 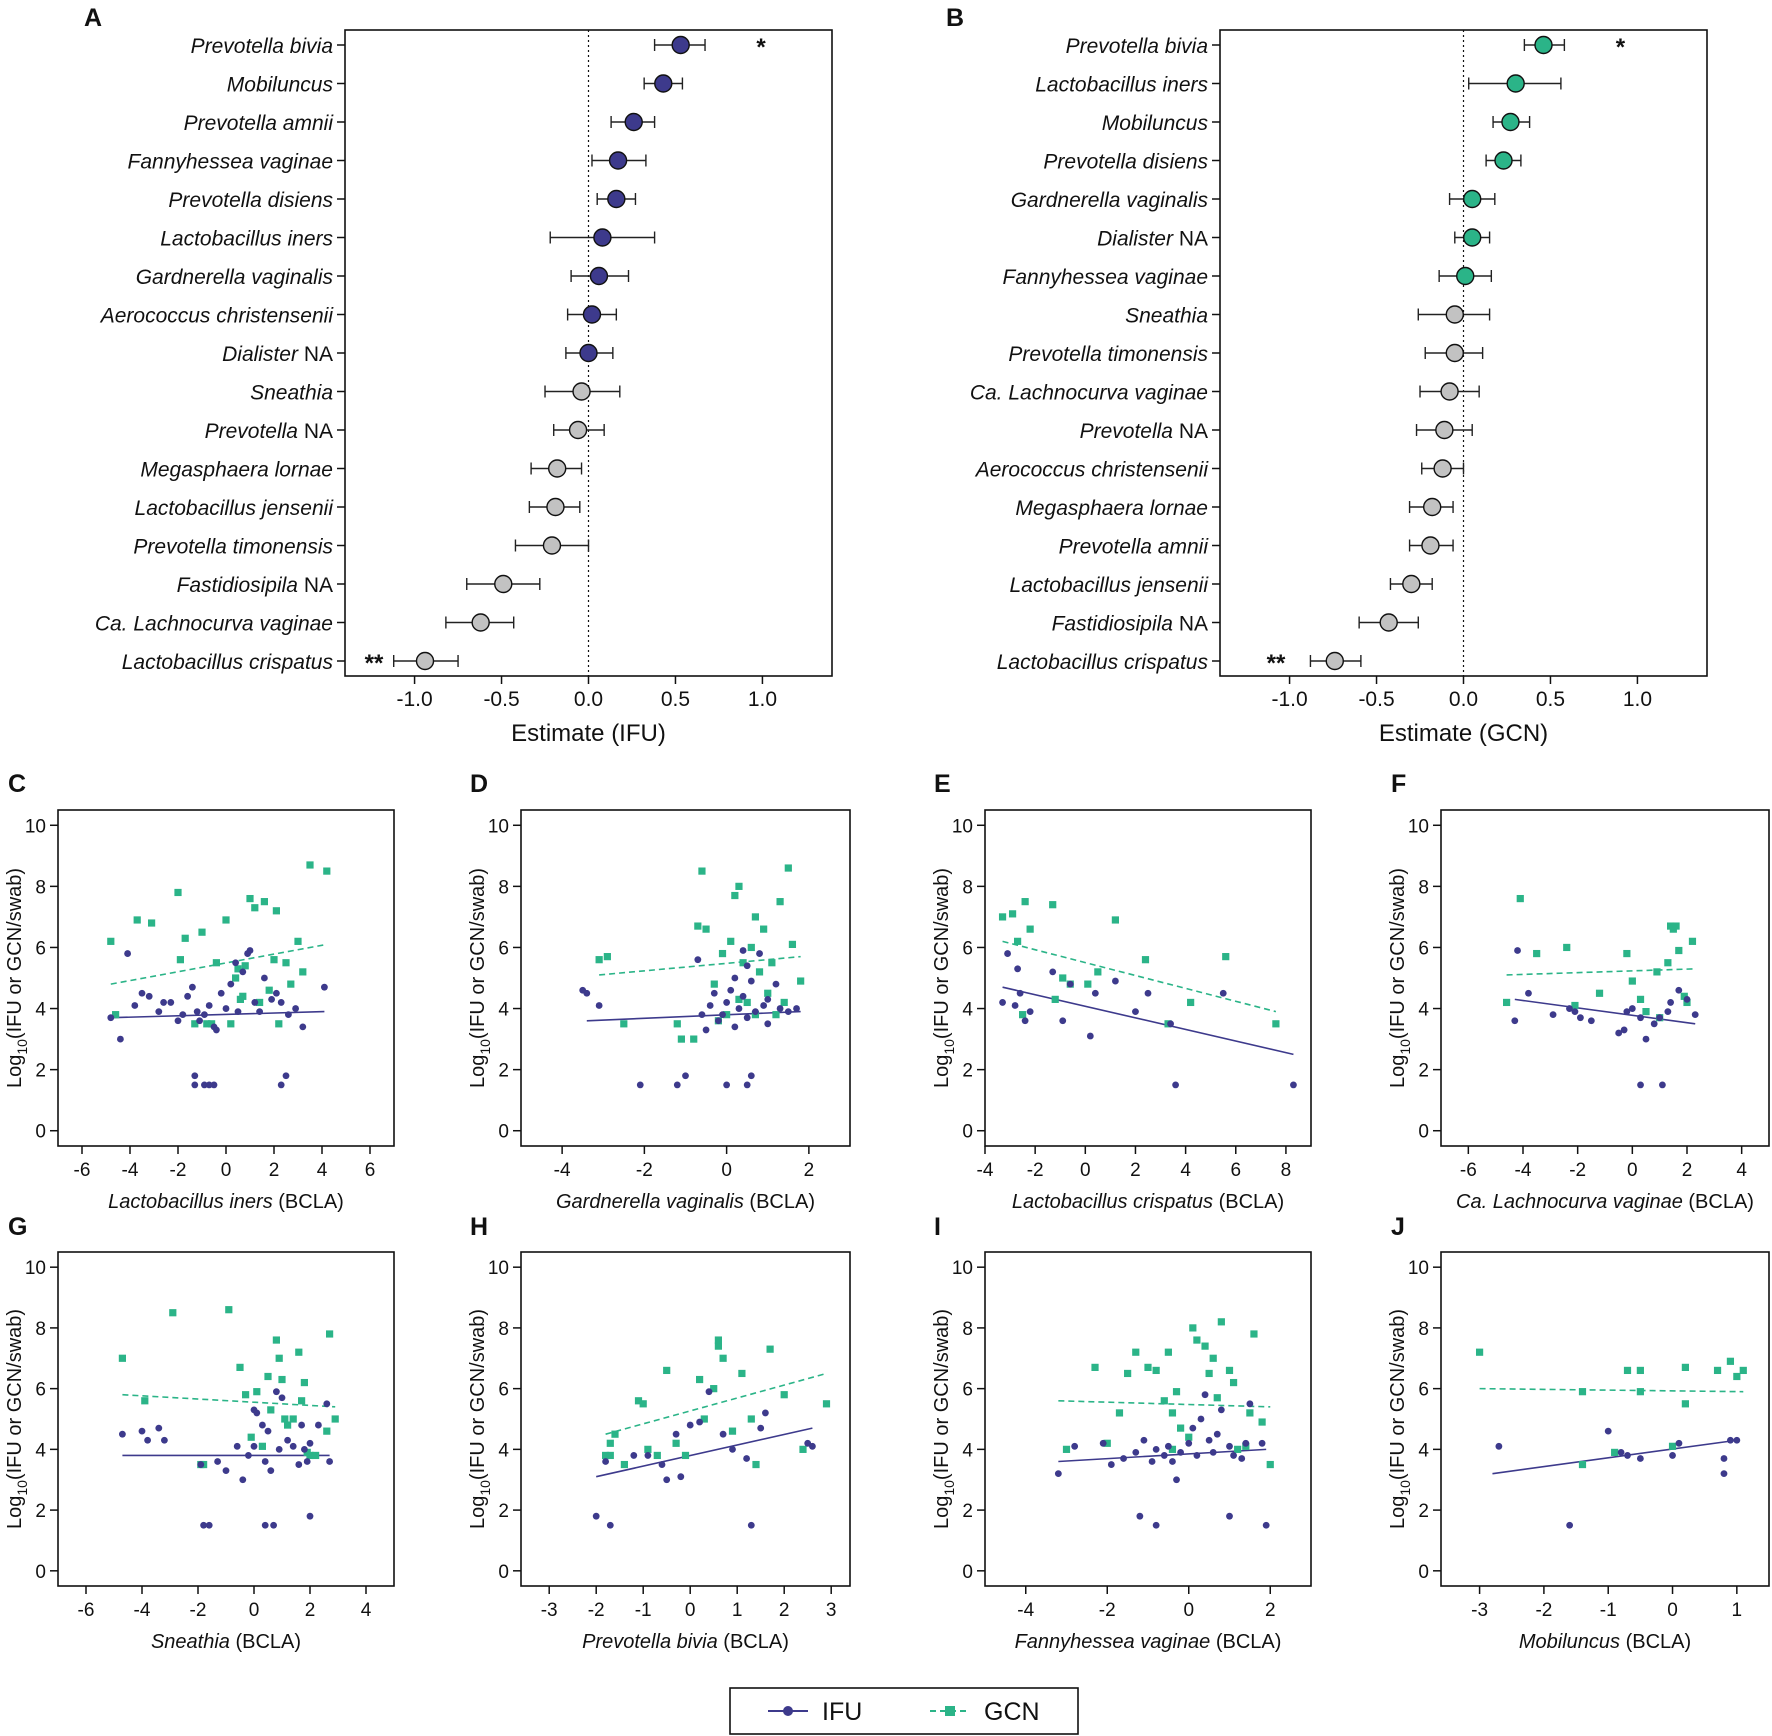 I want to click on ifu-regression-line, so click(x=1148, y=1021).